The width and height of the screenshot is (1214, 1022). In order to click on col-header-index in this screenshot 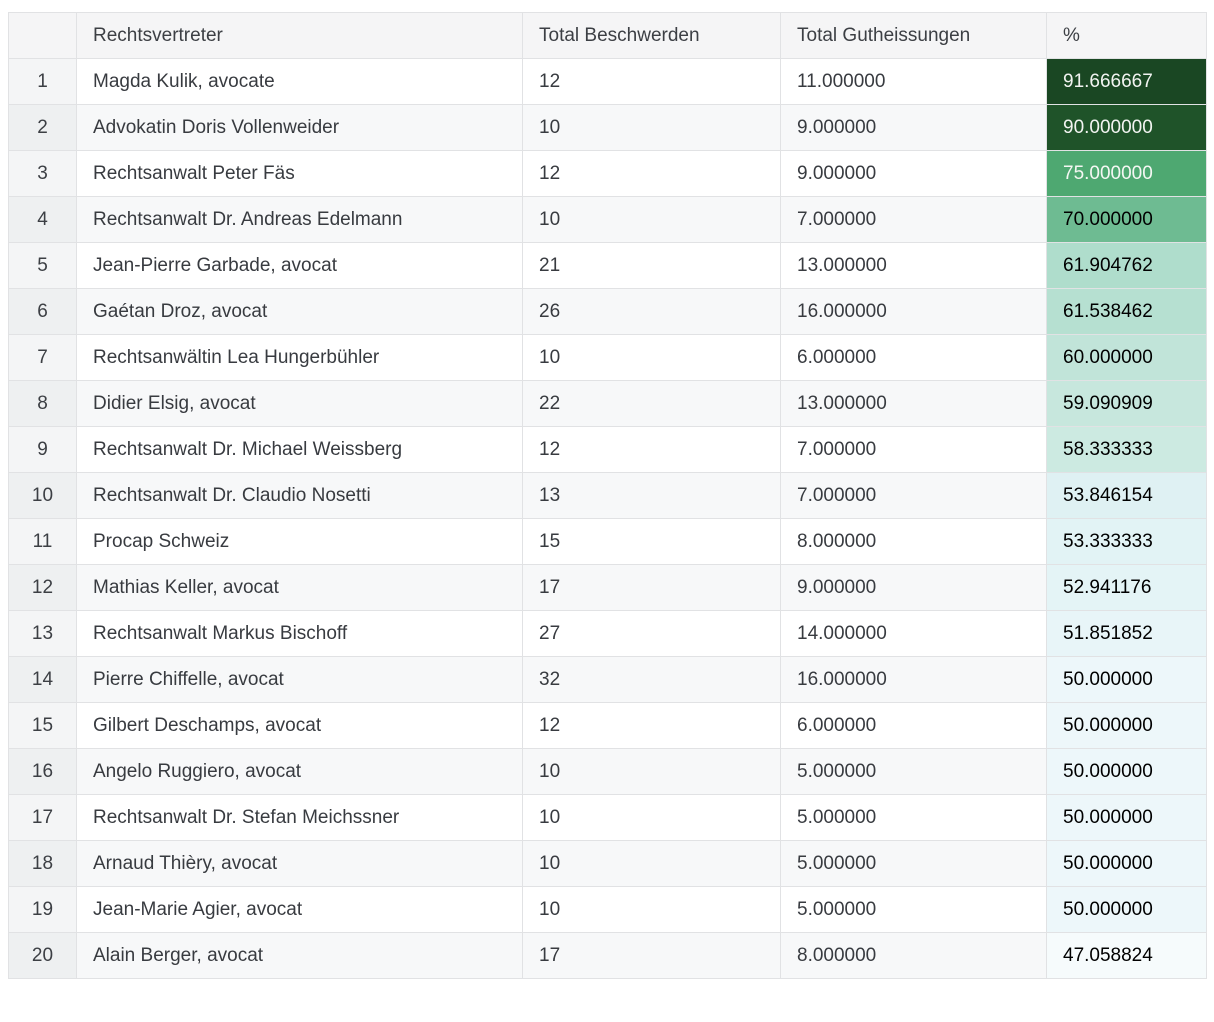, I will do `click(42, 35)`.